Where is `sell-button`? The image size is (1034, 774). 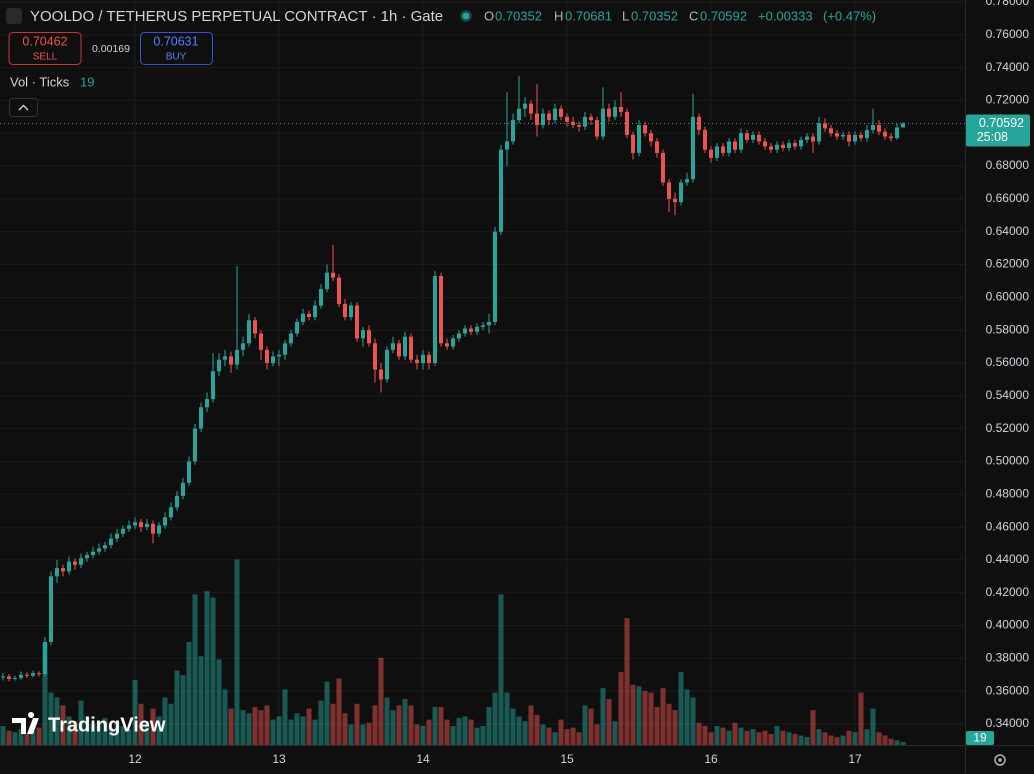 sell-button is located at coordinates (45, 48).